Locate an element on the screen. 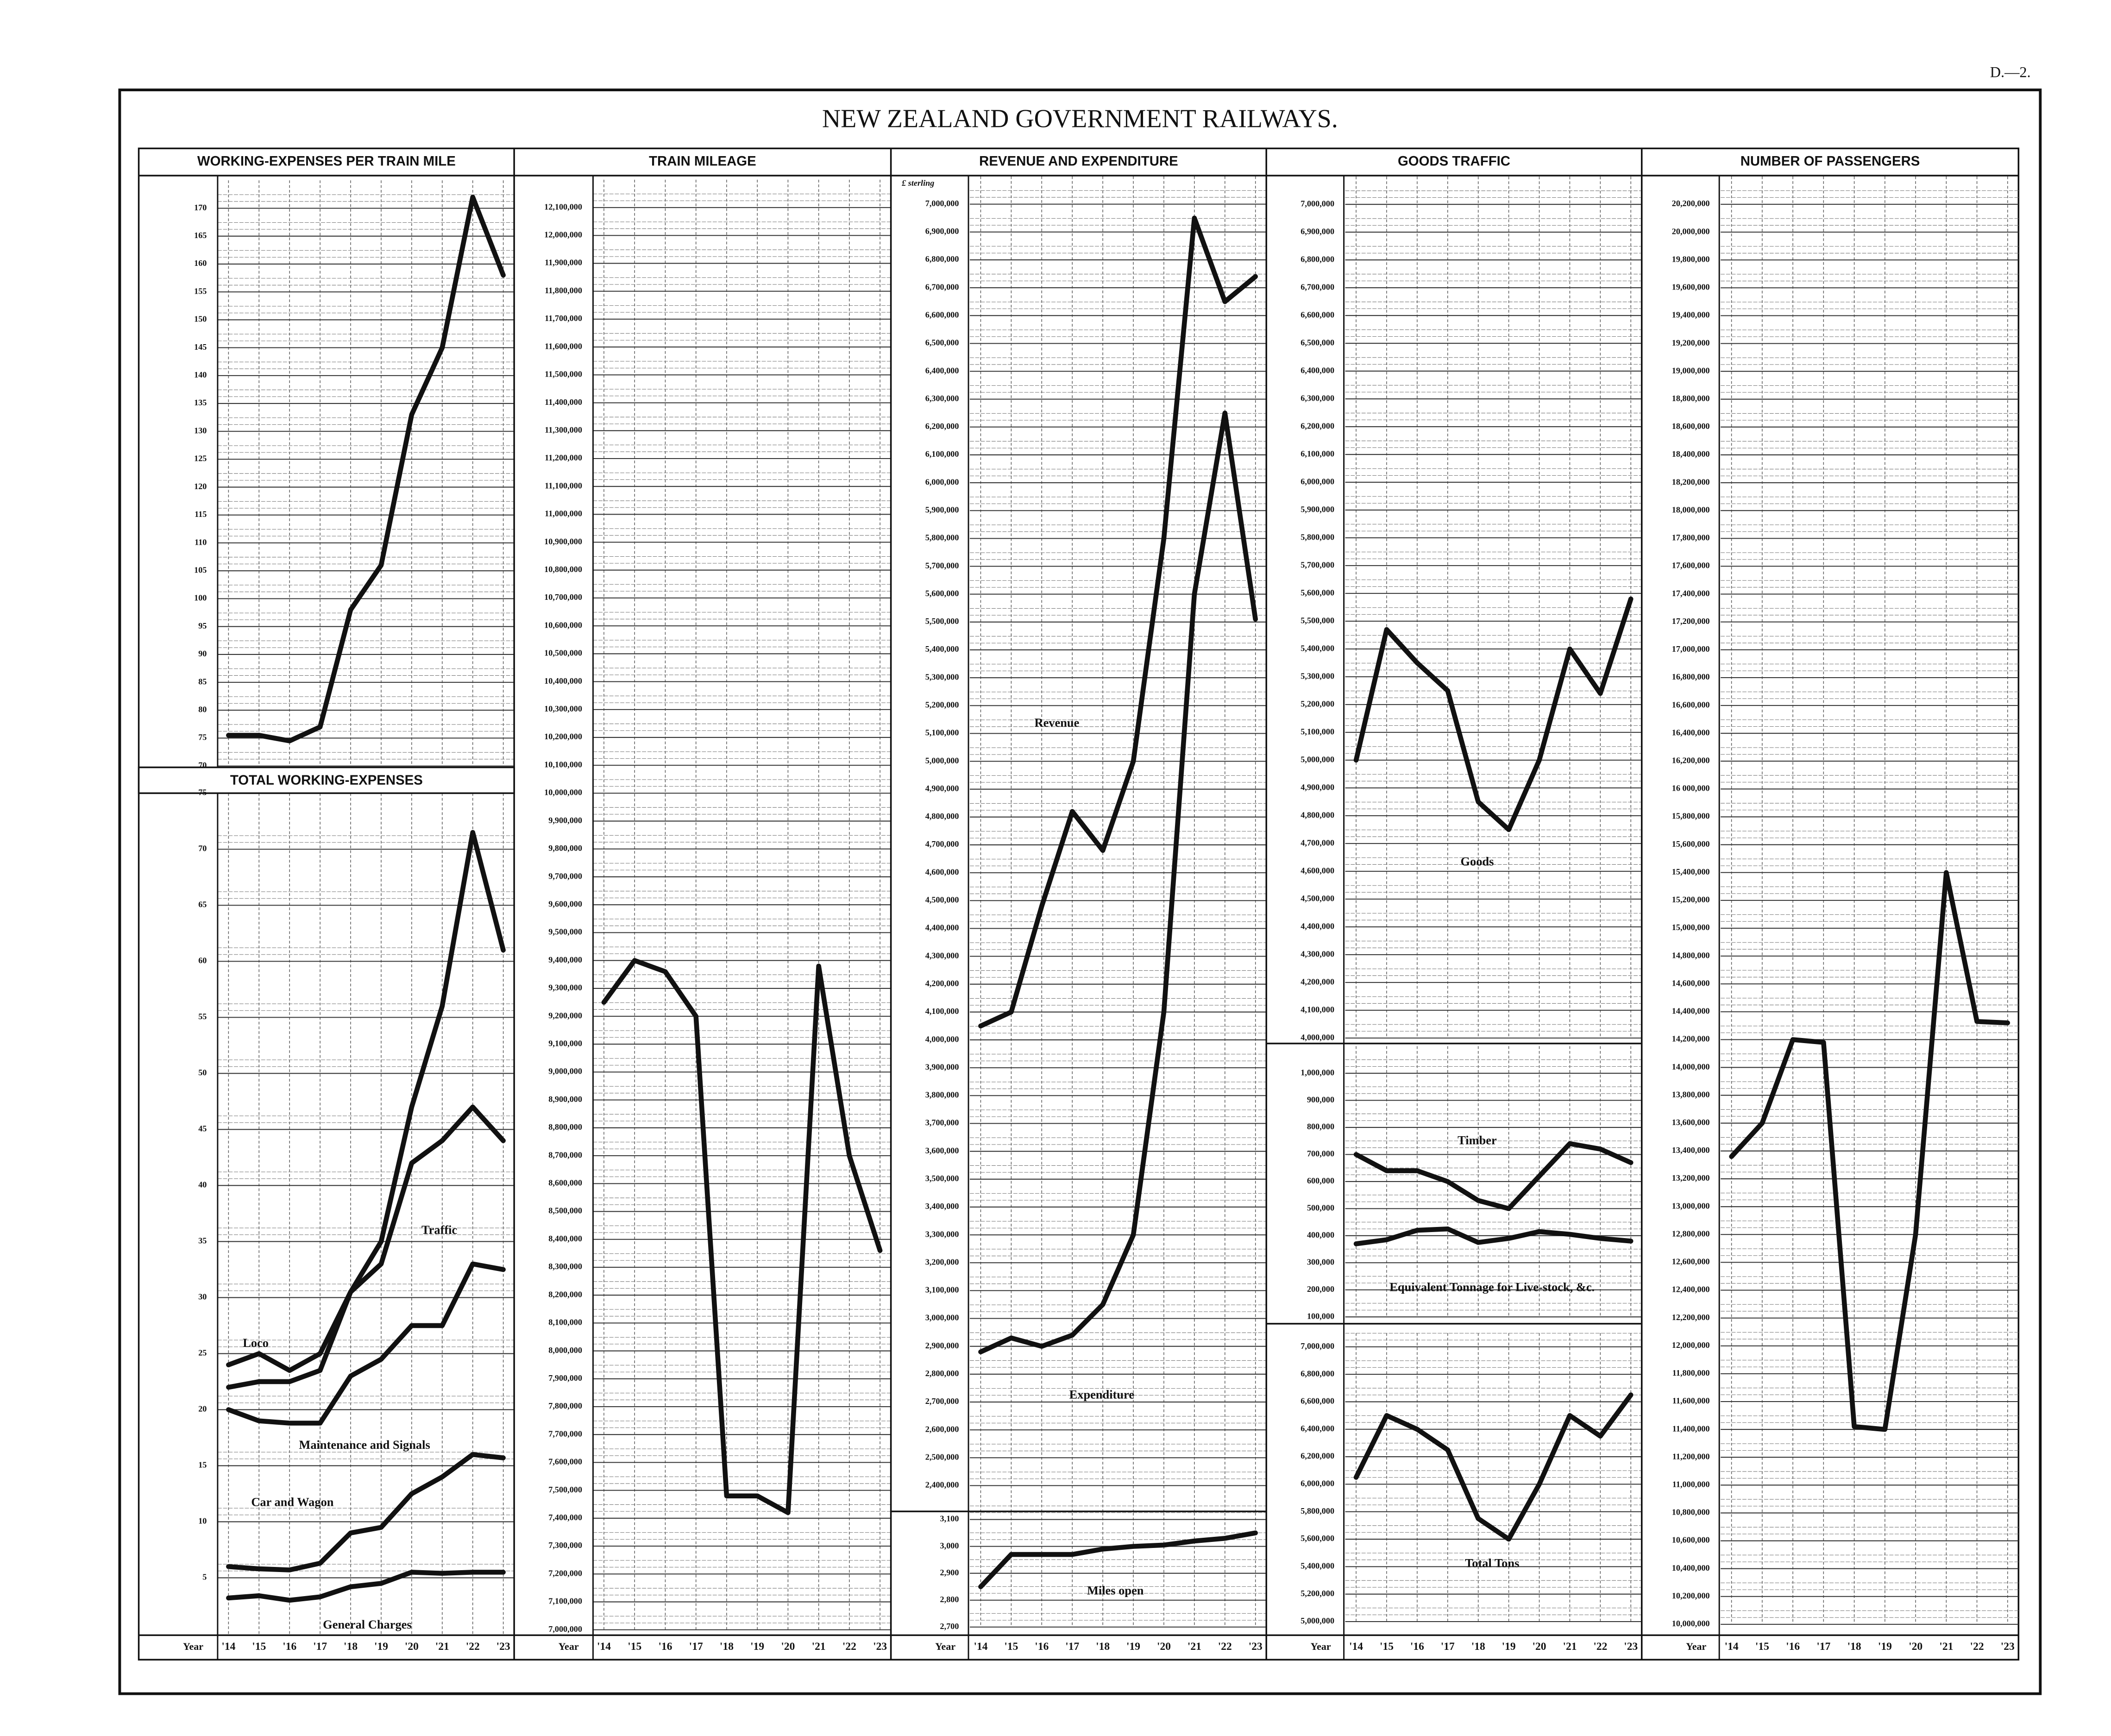 The width and height of the screenshot is (2111, 1736). y-tick-label: 11,000,000 is located at coordinates (1691, 1484).